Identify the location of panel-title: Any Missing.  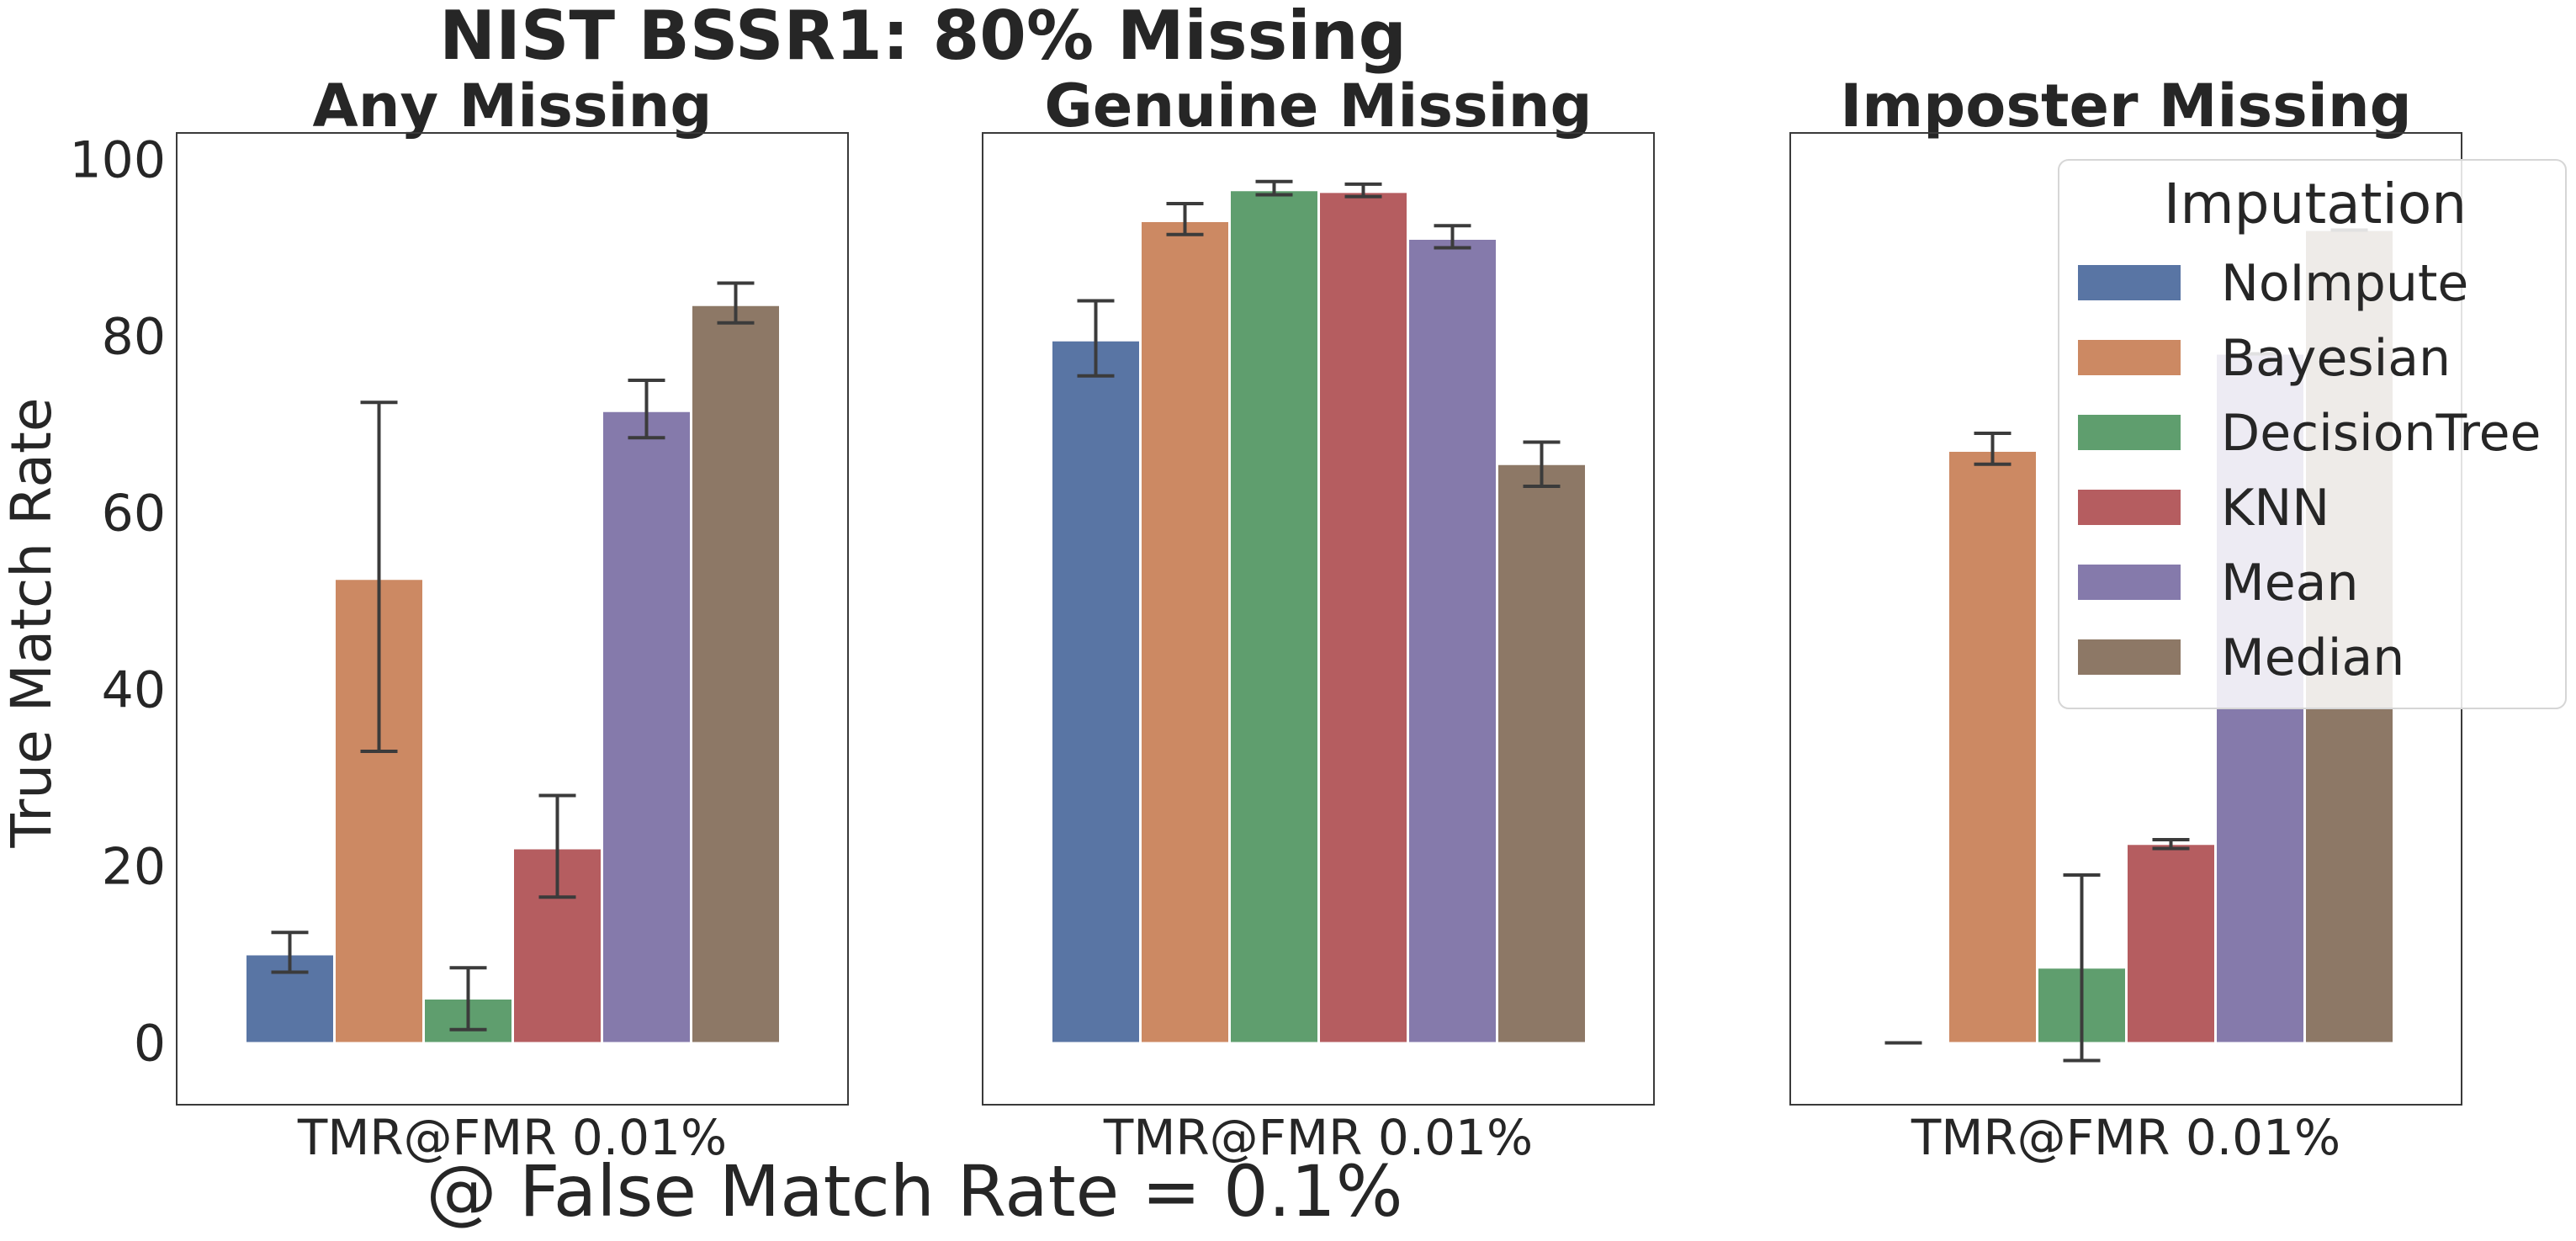
(513, 106).